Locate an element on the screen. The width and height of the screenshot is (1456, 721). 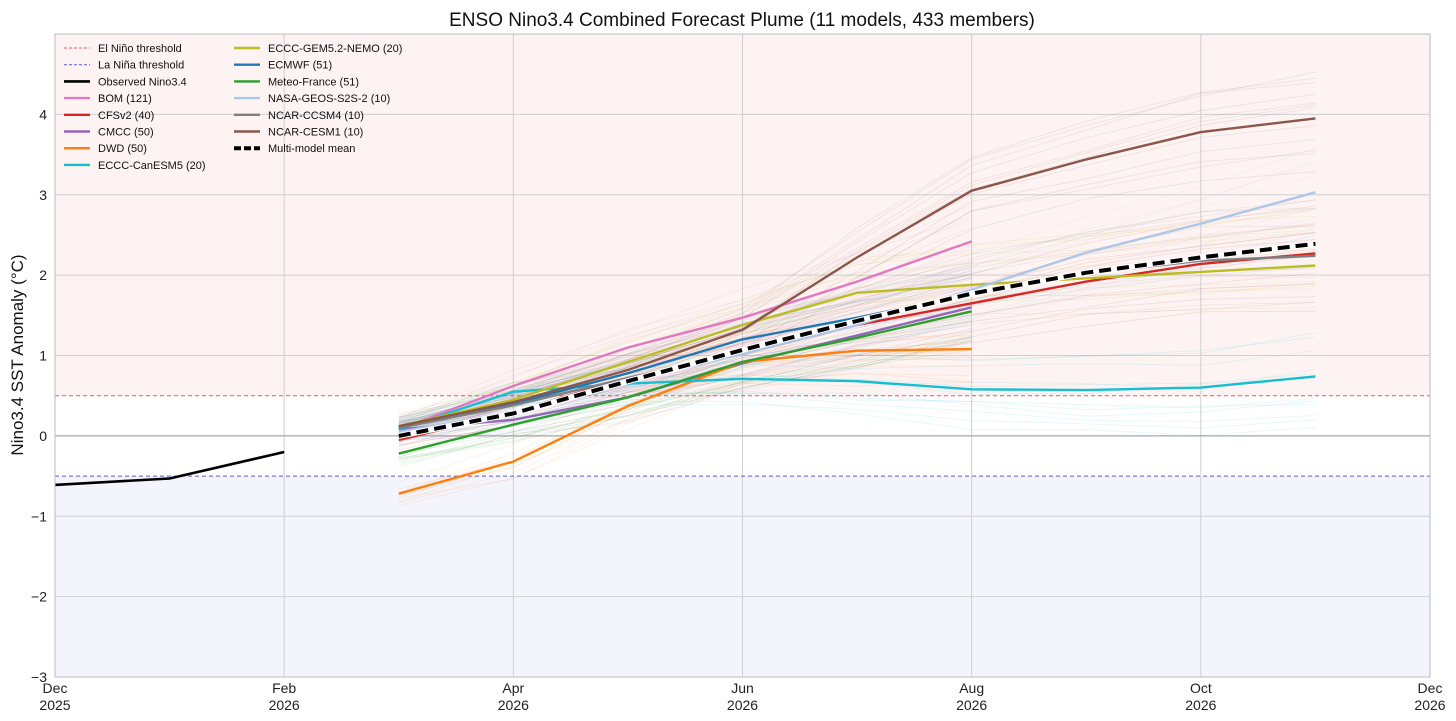
legend-label: Observed Nino3.4 is located at coordinates (142, 82).